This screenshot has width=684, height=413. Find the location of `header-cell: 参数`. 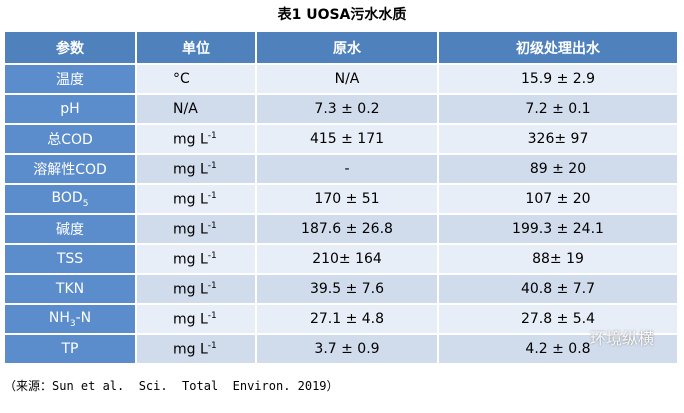

header-cell: 参数 is located at coordinates (70, 47).